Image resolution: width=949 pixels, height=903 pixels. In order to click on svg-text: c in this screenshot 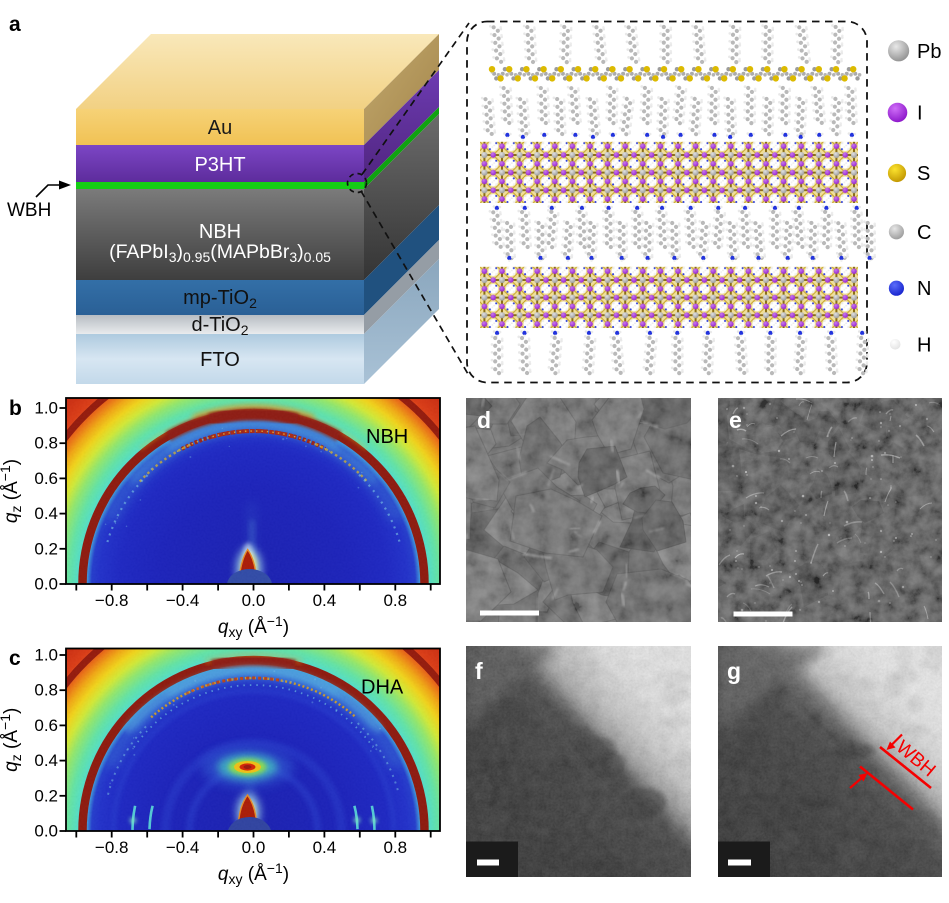, I will do `click(15, 658)`.